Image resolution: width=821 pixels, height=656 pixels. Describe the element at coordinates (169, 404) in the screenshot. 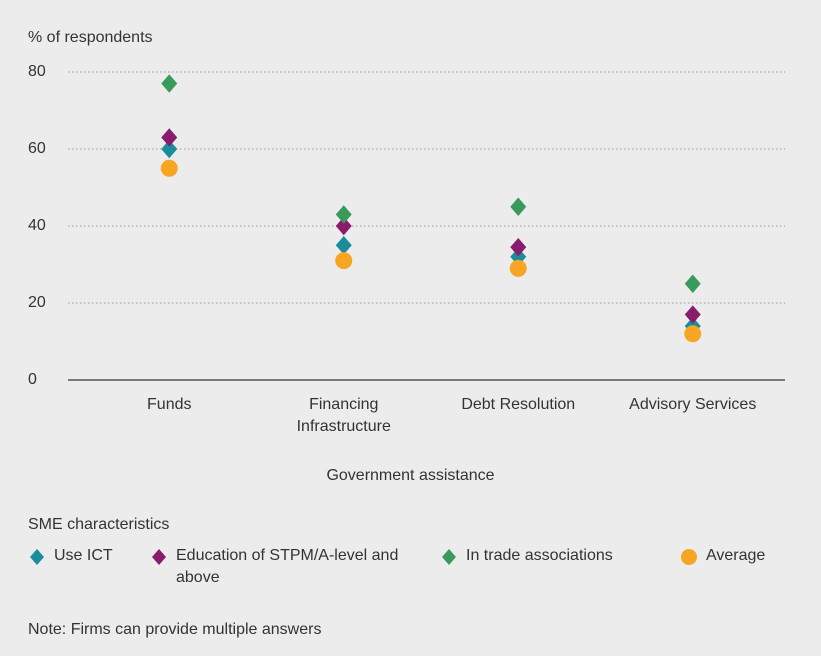

I see `x-tick-label: Funds` at that location.